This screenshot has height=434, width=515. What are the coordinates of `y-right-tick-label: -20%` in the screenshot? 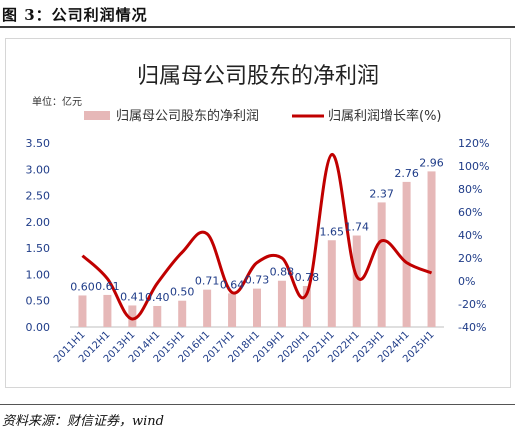 It's located at (472, 304).